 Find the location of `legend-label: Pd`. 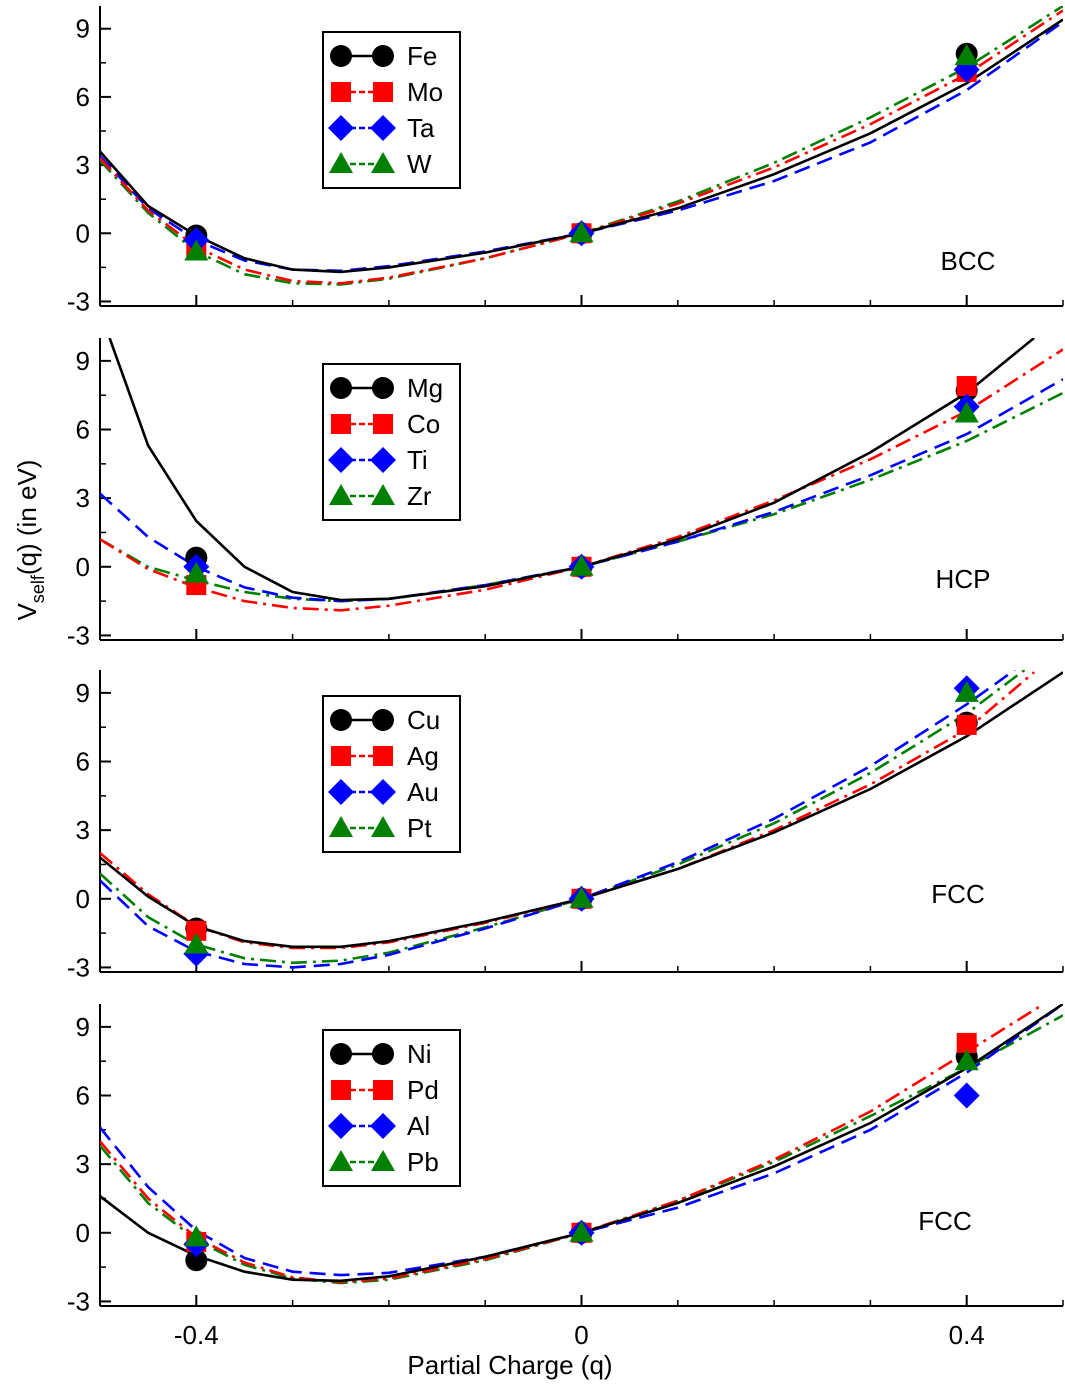

legend-label: Pd is located at coordinates (423, 1090).